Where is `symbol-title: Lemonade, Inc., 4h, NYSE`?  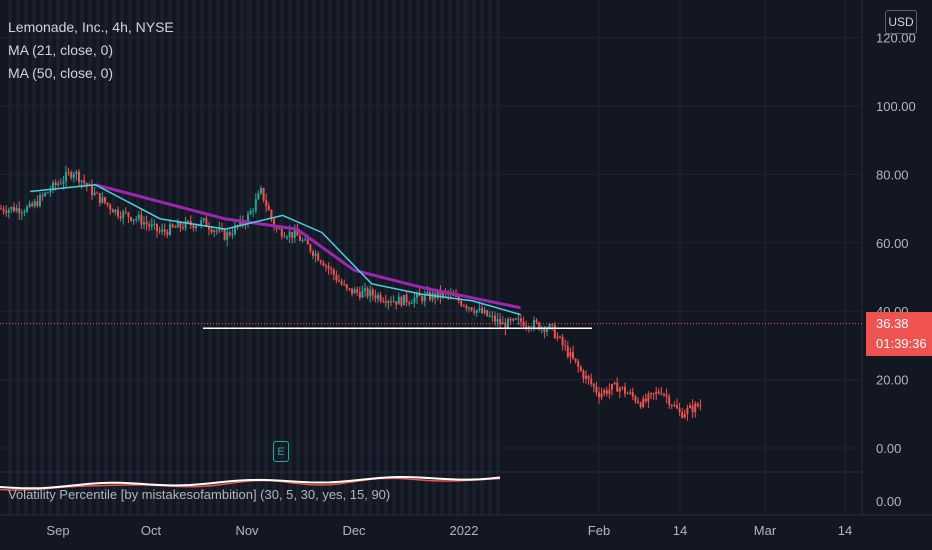
symbol-title: Lemonade, Inc., 4h, NYSE is located at coordinates (91, 27).